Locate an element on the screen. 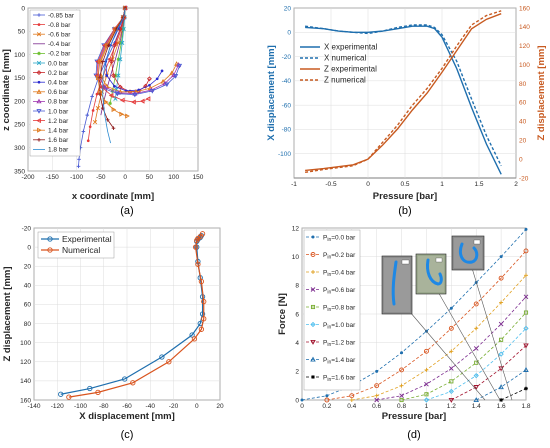 The image size is (550, 448). b-xtick-label: 2 is located at coordinates (516, 184).